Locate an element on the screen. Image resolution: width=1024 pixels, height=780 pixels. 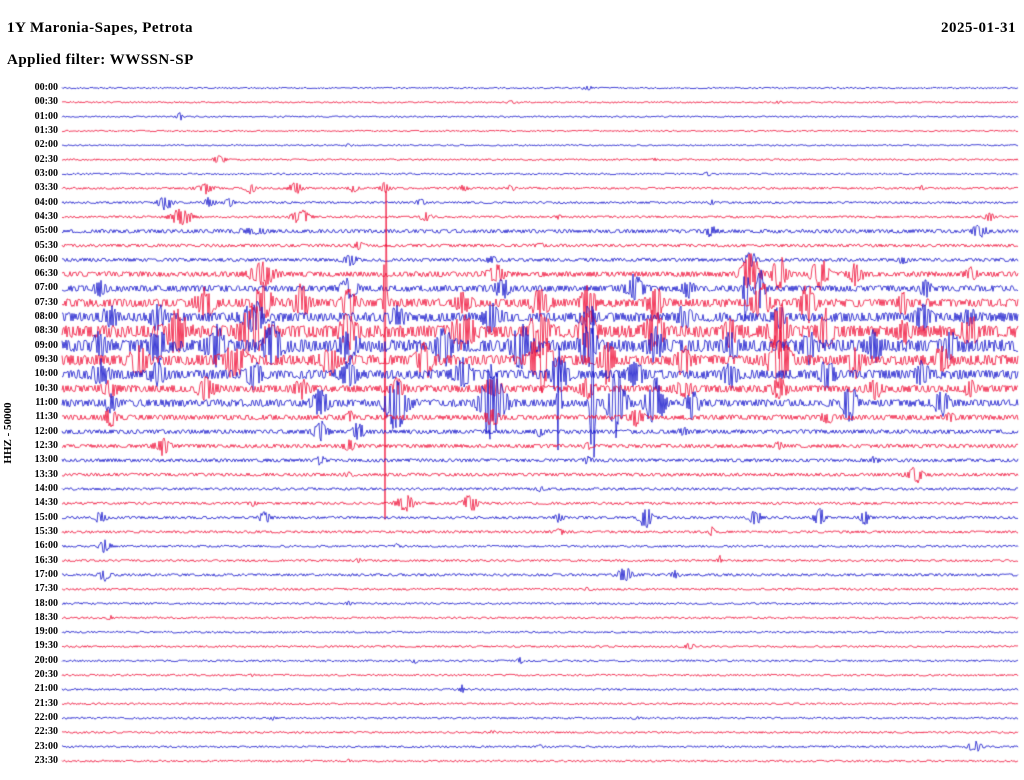
time-label: 17:00 is located at coordinates (46, 574).